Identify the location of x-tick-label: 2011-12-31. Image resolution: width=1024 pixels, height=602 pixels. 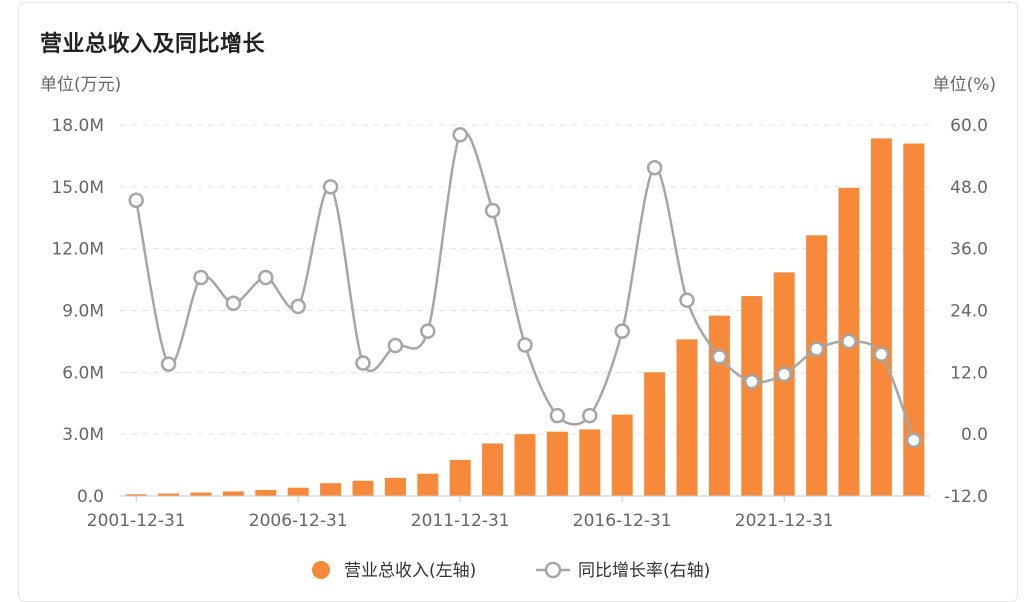
(460, 521).